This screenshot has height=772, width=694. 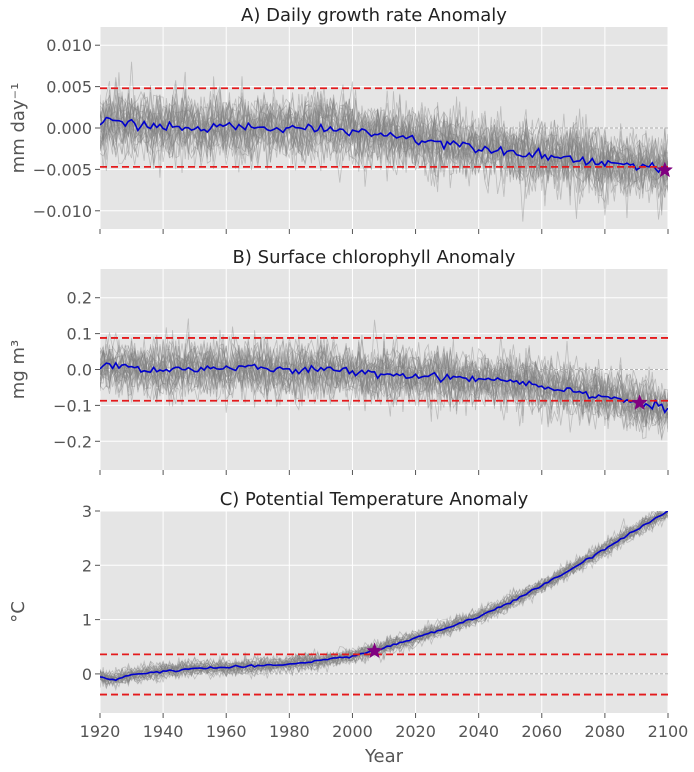 I want to click on y-tick-label: 2, so click(x=87, y=565).